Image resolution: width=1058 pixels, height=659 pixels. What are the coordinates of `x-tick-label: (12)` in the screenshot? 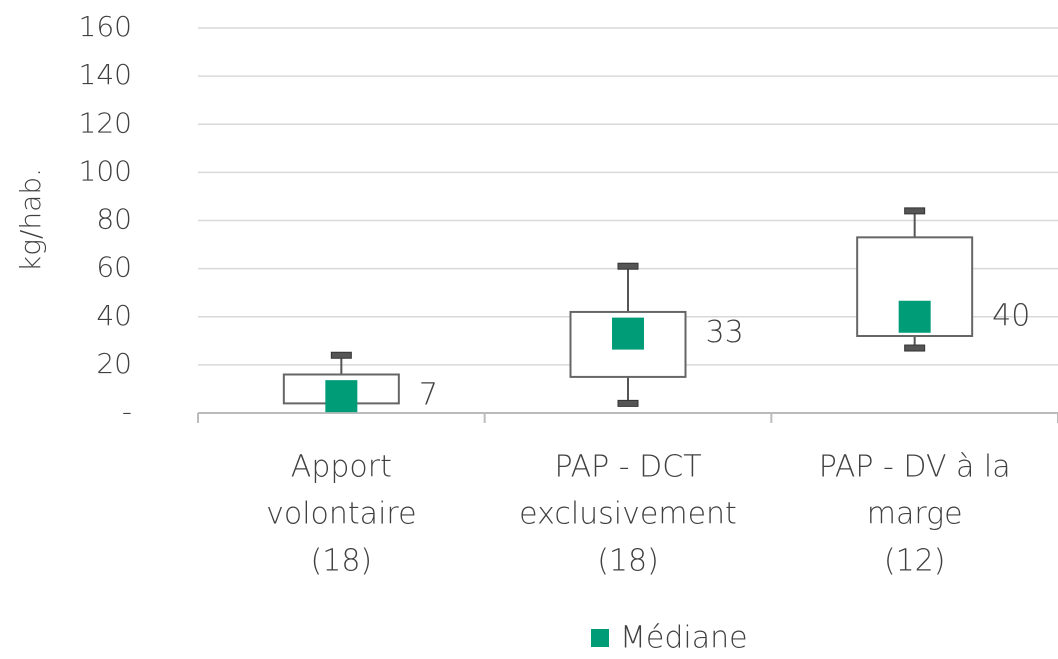 It's located at (915, 561).